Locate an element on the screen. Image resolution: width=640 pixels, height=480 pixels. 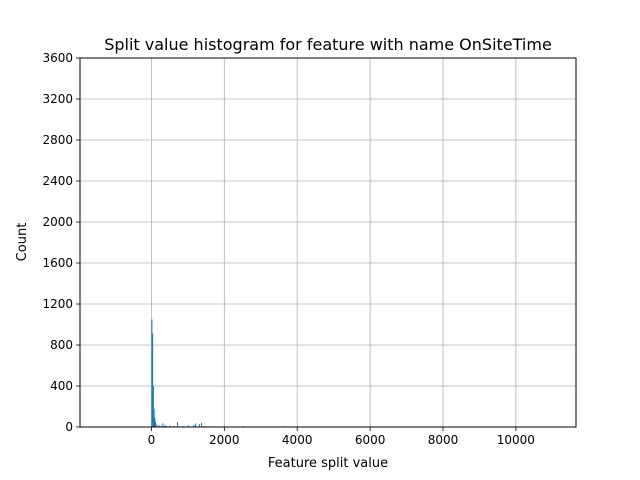
y-axis-label: Count is located at coordinates (22, 242).